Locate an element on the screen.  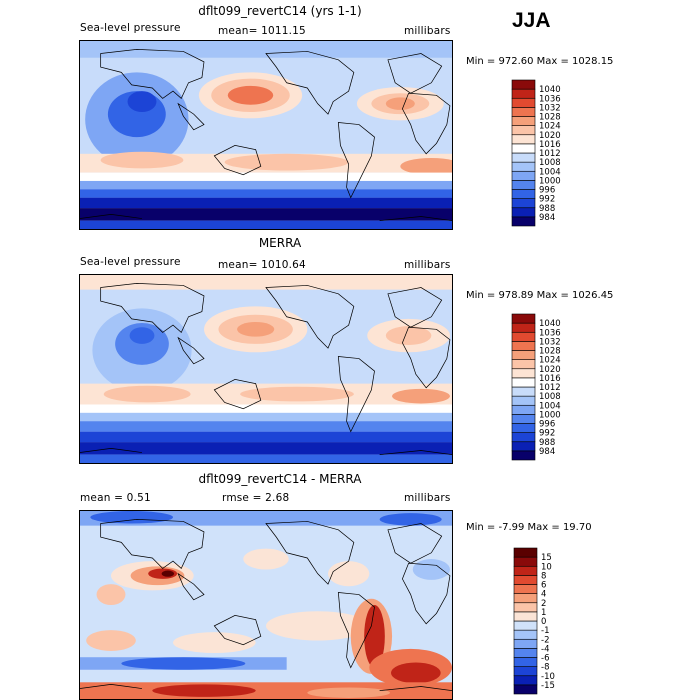
panel-3-min-max: Min = -7.99 Max = 19.70 is located at coordinates (529, 527).